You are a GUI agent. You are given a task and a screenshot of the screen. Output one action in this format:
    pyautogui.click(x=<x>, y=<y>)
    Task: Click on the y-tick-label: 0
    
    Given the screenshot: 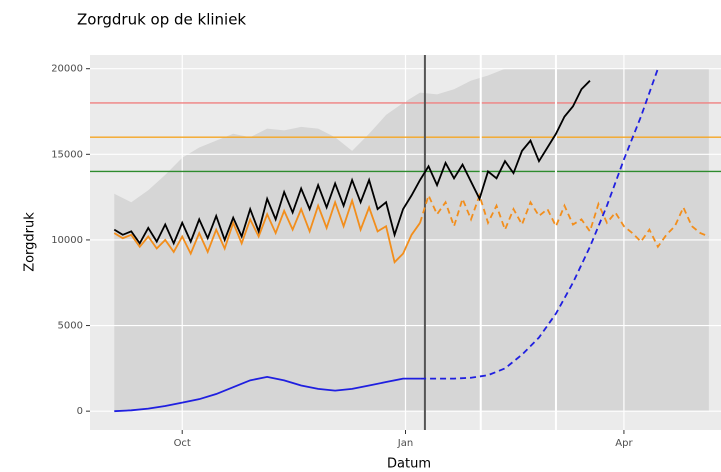 What is the action you would take?
    pyautogui.click(x=80, y=411)
    